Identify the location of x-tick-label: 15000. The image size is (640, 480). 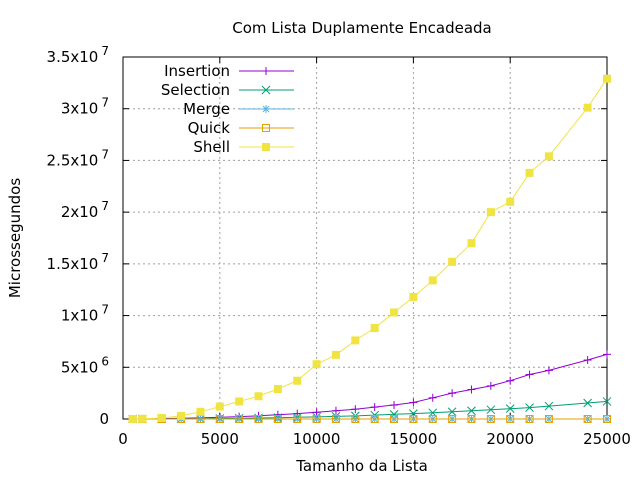
(414, 439).